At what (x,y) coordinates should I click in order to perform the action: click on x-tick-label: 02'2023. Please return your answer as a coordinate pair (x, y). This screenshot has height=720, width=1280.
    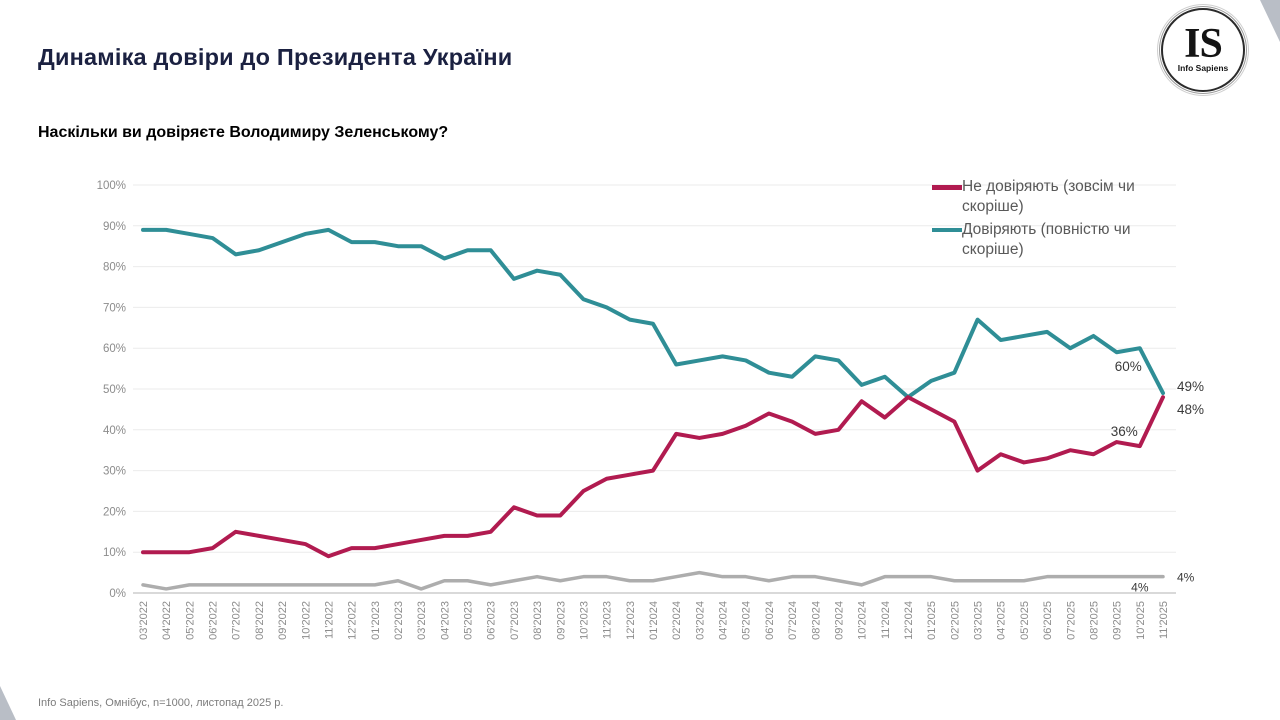
    Looking at the image, I should click on (399, 620).